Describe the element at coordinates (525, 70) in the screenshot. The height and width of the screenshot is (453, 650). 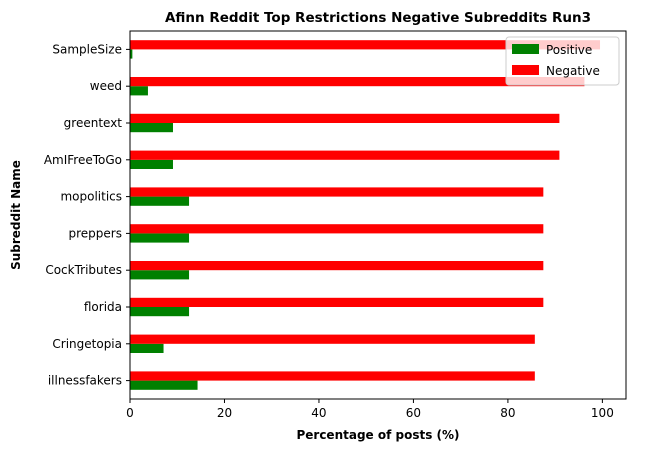
I see `legend-swatch-negative` at that location.